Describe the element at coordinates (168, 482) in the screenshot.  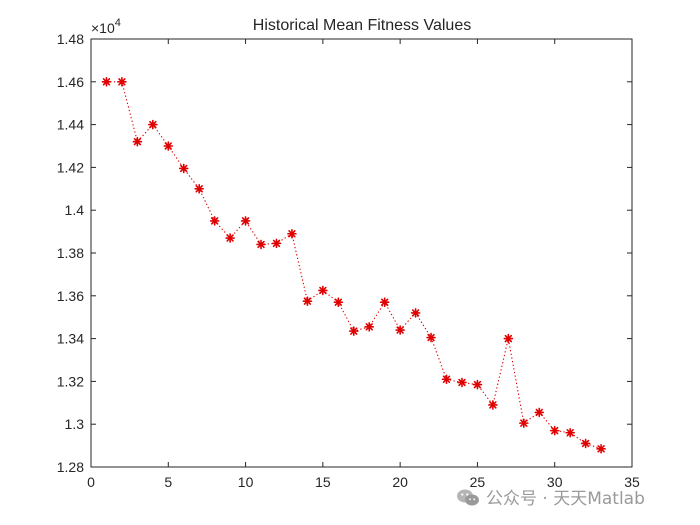
I see `x-tick-label: 5` at that location.